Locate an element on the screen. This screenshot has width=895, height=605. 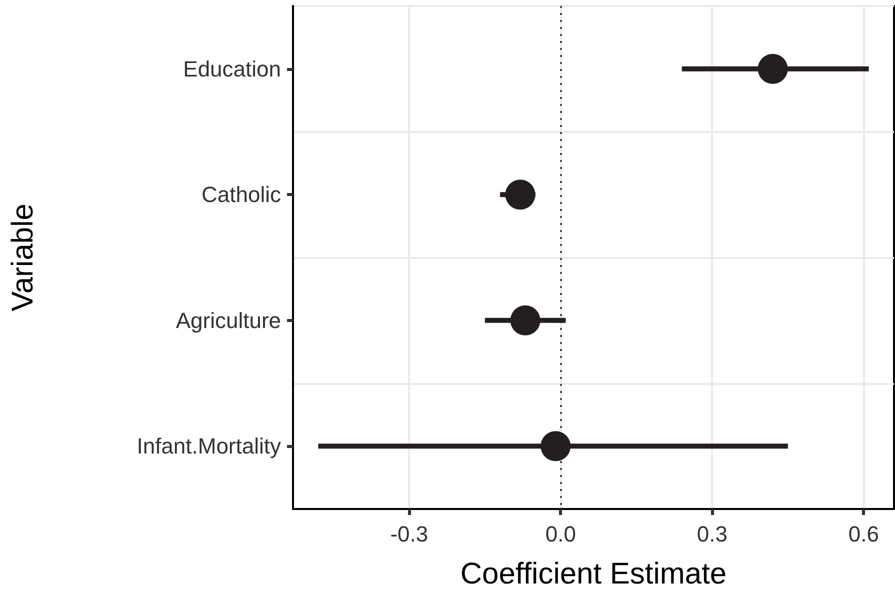
x-tick-label: 0.6 is located at coordinates (863, 534).